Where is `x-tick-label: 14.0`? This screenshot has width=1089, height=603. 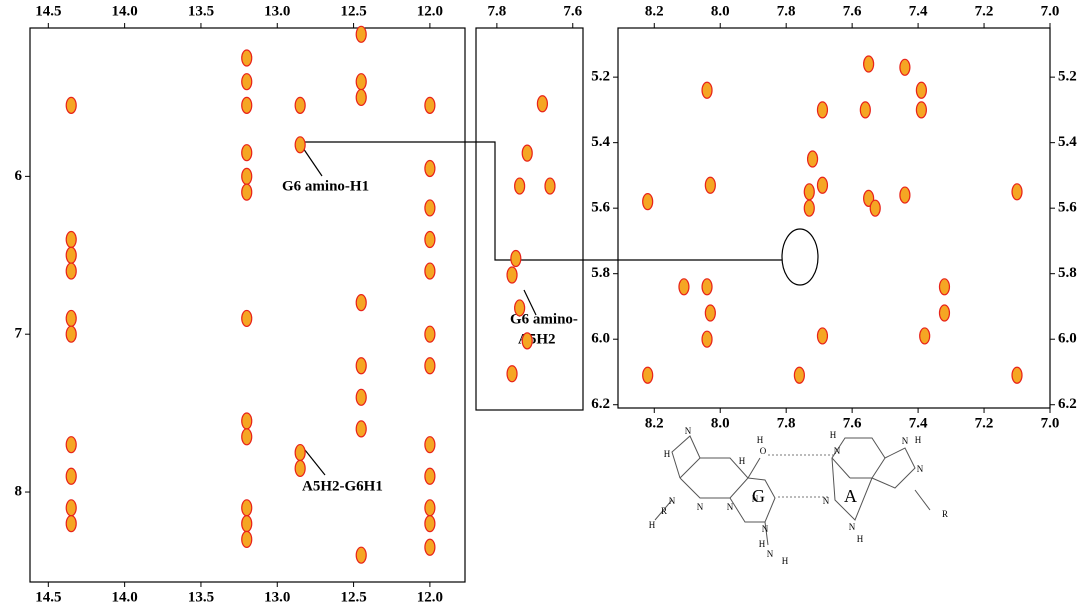
x-tick-label: 14.0 is located at coordinates (125, 11).